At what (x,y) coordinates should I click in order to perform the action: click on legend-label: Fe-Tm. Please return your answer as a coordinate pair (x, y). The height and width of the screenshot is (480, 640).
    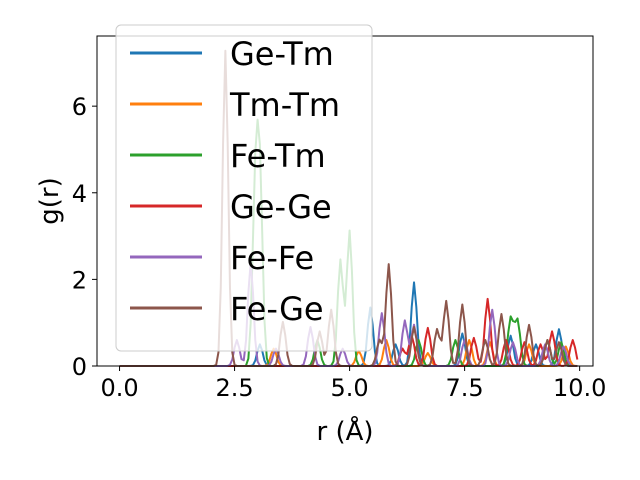
    Looking at the image, I should click on (278, 156).